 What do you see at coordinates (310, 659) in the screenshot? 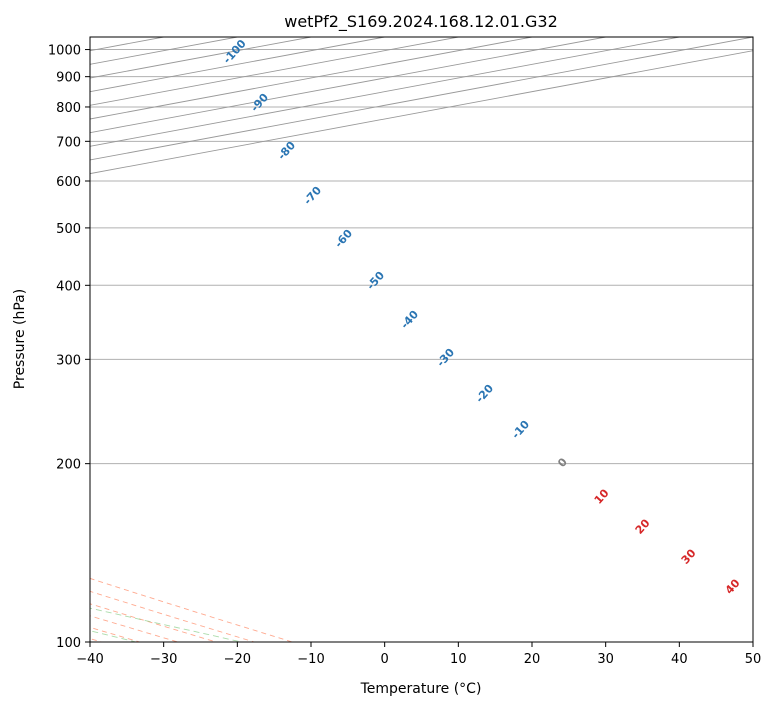
I see `x-tick-label: −10` at bounding box center [310, 659].